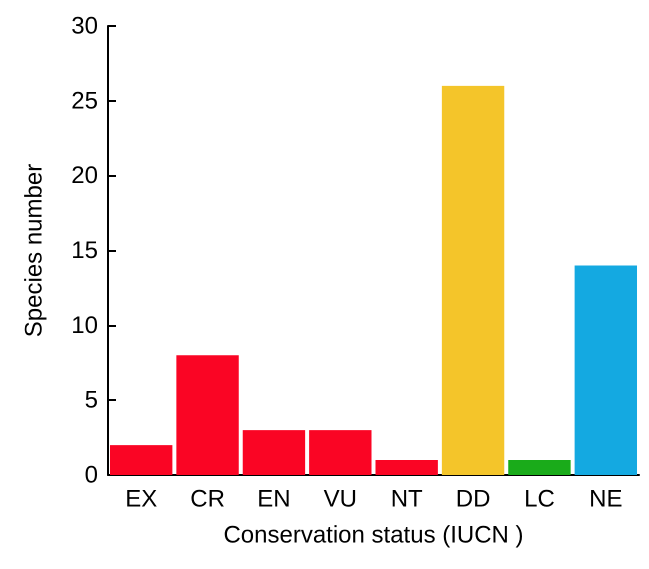  I want to click on x-tick-label: NT, so click(407, 499).